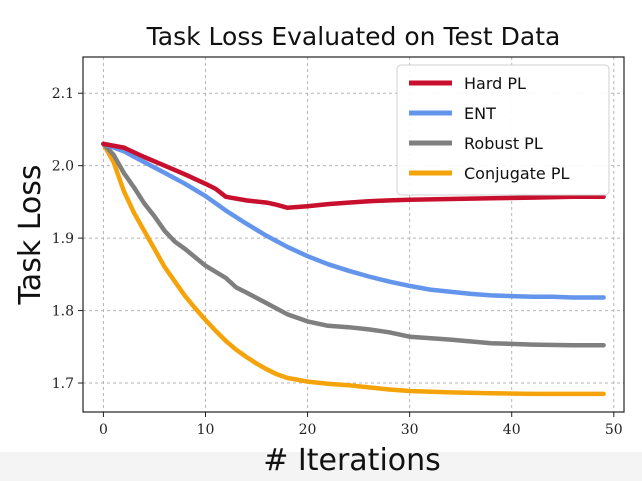 Image resolution: width=642 pixels, height=481 pixels. What do you see at coordinates (614, 430) in the screenshot?
I see `x-tick-label: 50` at bounding box center [614, 430].